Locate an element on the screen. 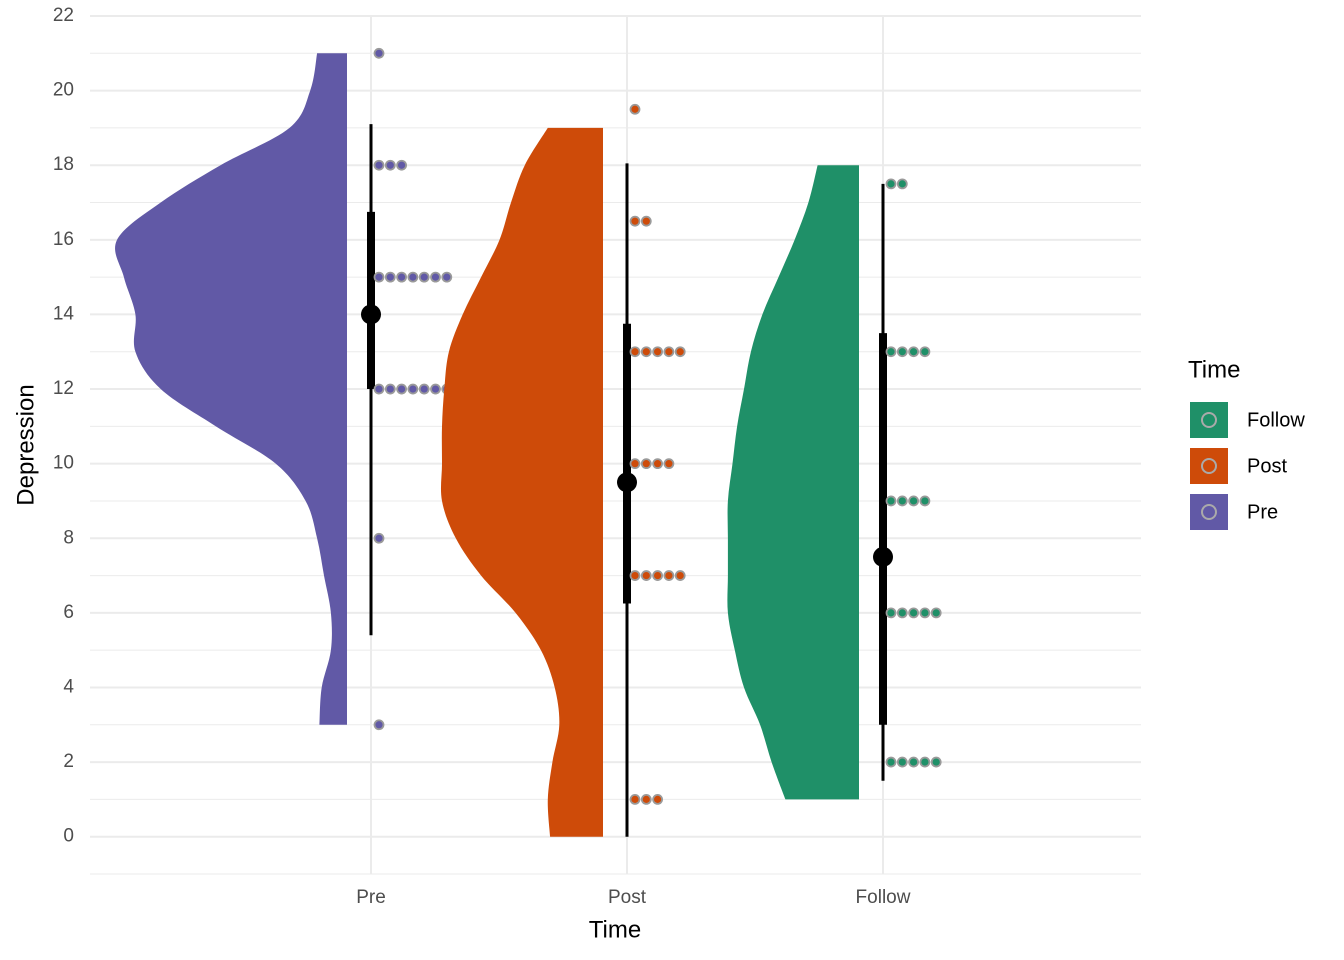  legend-label: Post is located at coordinates (1267, 466).